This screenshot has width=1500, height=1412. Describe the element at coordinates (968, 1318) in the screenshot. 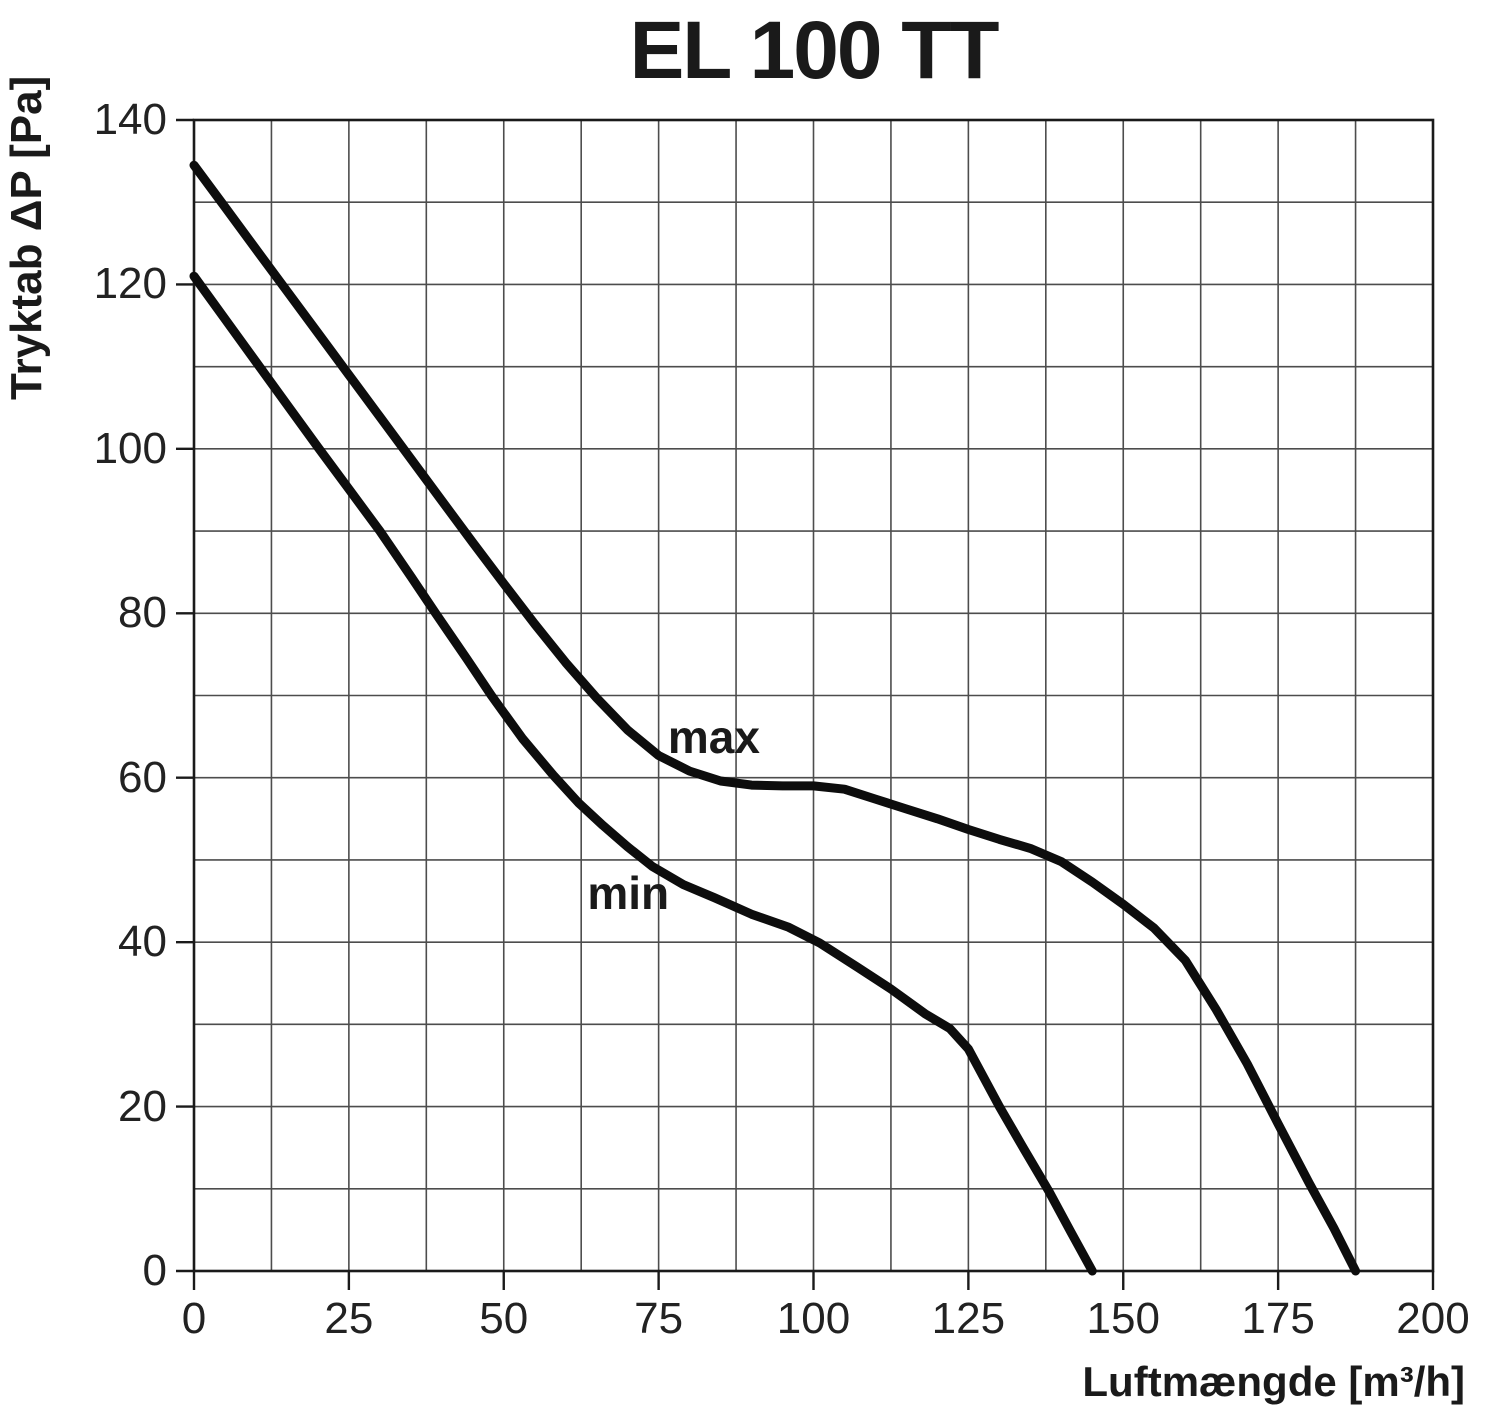

I see `x-tick-label-125: 125` at that location.